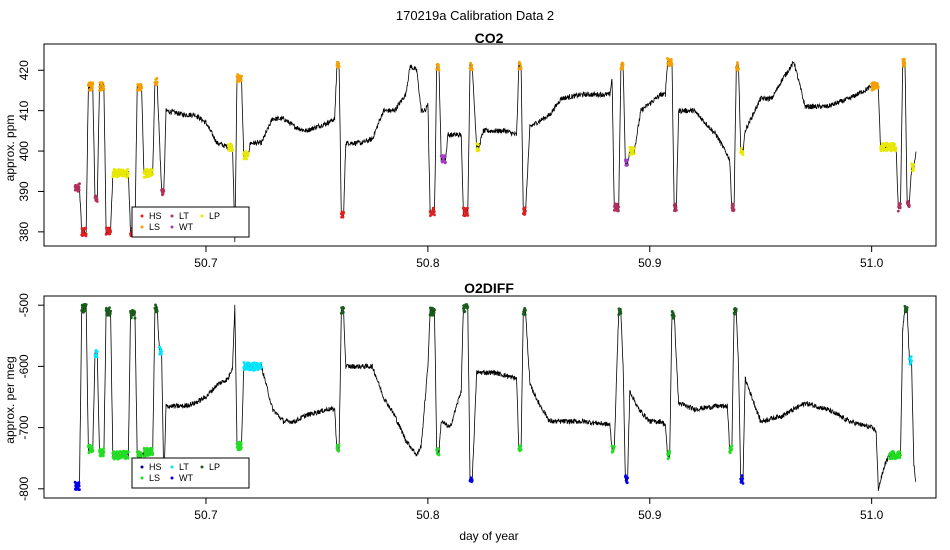 The width and height of the screenshot is (950, 550). What do you see at coordinates (24, 70) in the screenshot?
I see `y-tick-label: 420` at bounding box center [24, 70].